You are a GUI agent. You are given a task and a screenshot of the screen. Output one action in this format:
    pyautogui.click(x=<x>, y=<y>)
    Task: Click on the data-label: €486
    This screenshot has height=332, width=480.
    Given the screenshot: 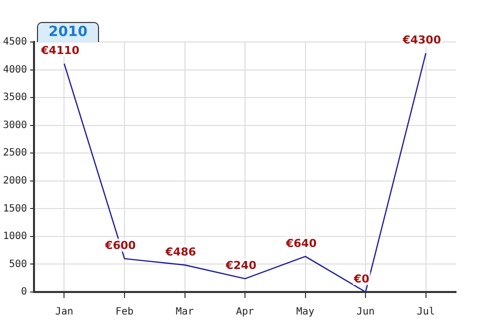 What is the action you would take?
    pyautogui.click(x=180, y=251)
    